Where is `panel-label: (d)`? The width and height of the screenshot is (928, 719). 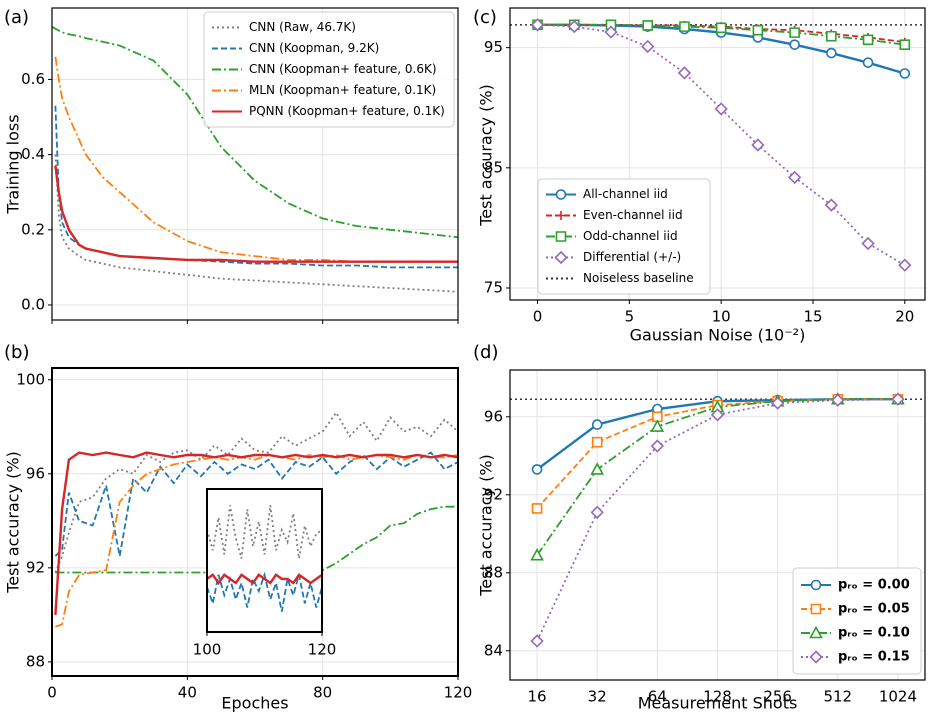 panel-label: (d) is located at coordinates (485, 352).